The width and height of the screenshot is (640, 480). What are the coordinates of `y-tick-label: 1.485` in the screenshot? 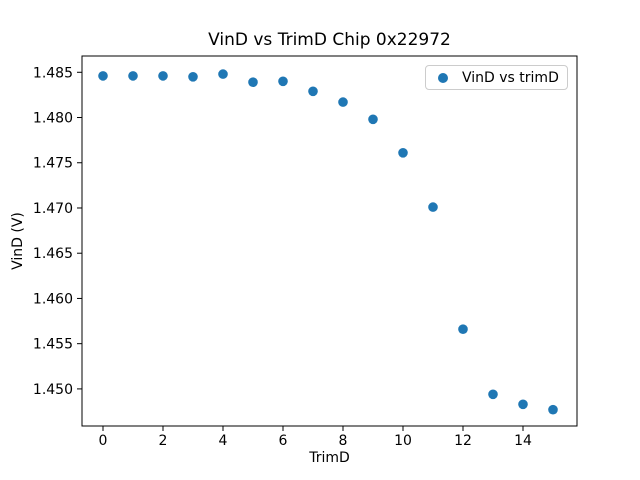 It's located at (53, 73).